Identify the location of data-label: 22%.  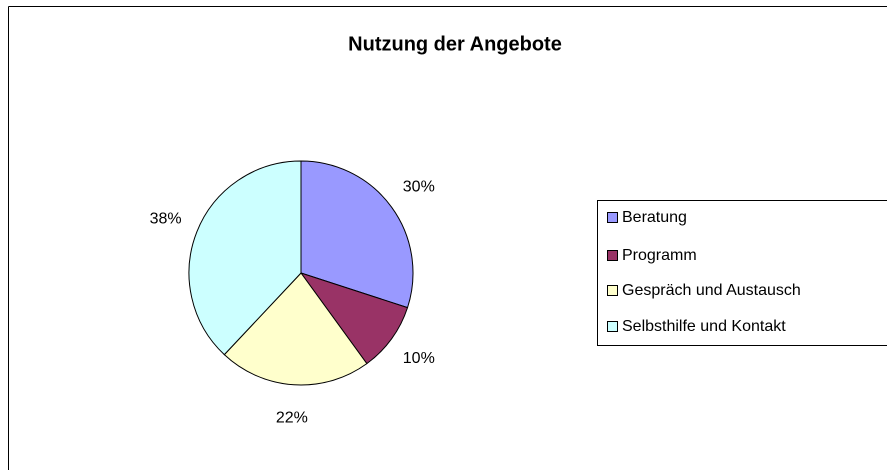
(292, 418).